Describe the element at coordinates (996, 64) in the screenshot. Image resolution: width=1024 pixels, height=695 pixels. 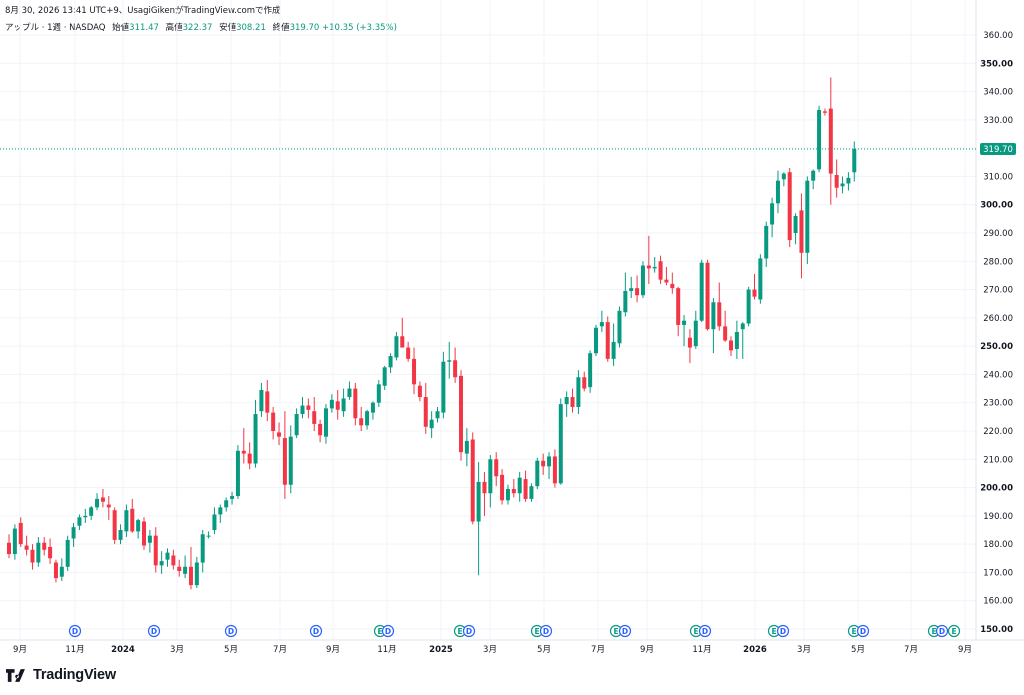
I see `price-tick-label: 350.00` at that location.